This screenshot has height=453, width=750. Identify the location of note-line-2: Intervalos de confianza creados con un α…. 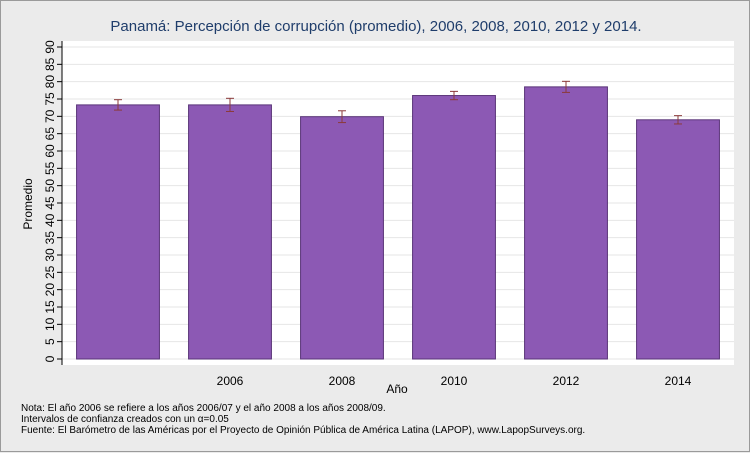
(125, 419).